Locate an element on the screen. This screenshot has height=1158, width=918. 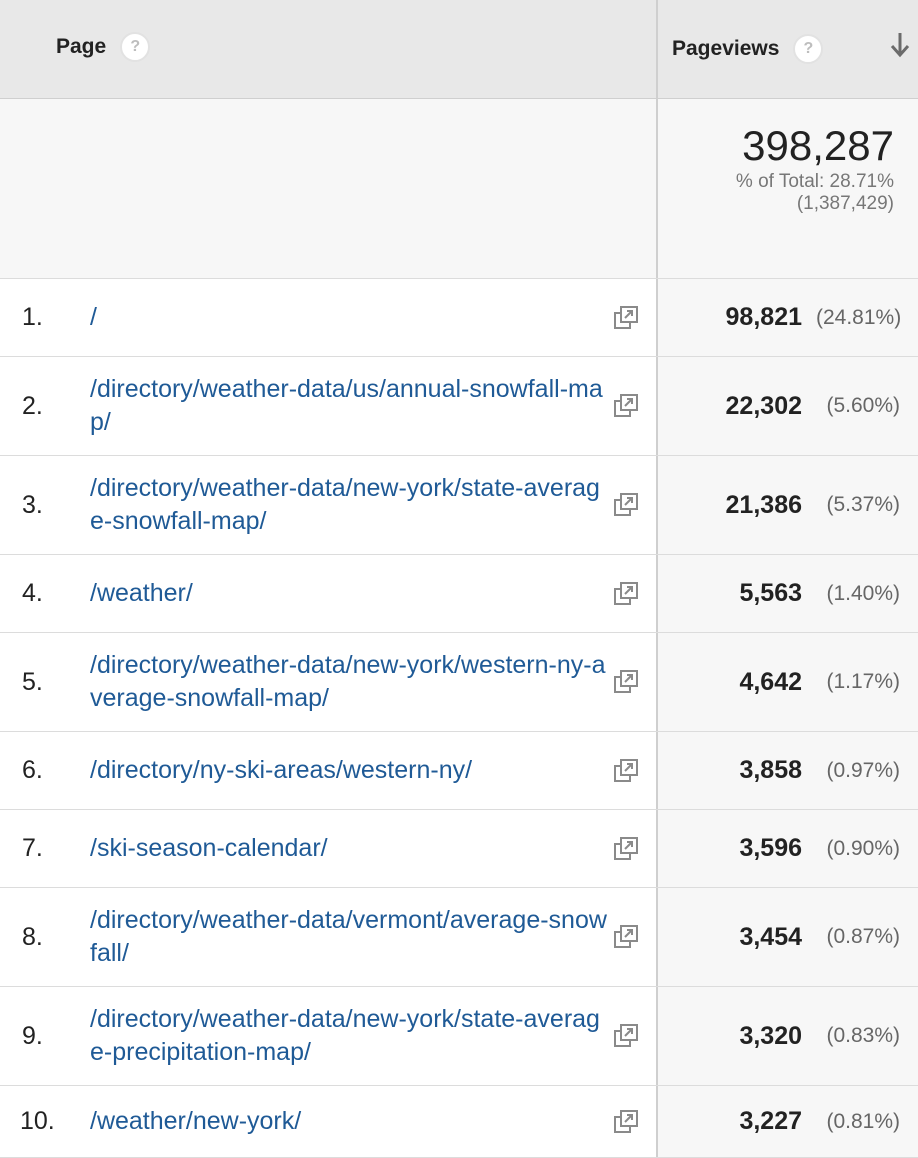
row-index: 3. is located at coordinates (32, 504).